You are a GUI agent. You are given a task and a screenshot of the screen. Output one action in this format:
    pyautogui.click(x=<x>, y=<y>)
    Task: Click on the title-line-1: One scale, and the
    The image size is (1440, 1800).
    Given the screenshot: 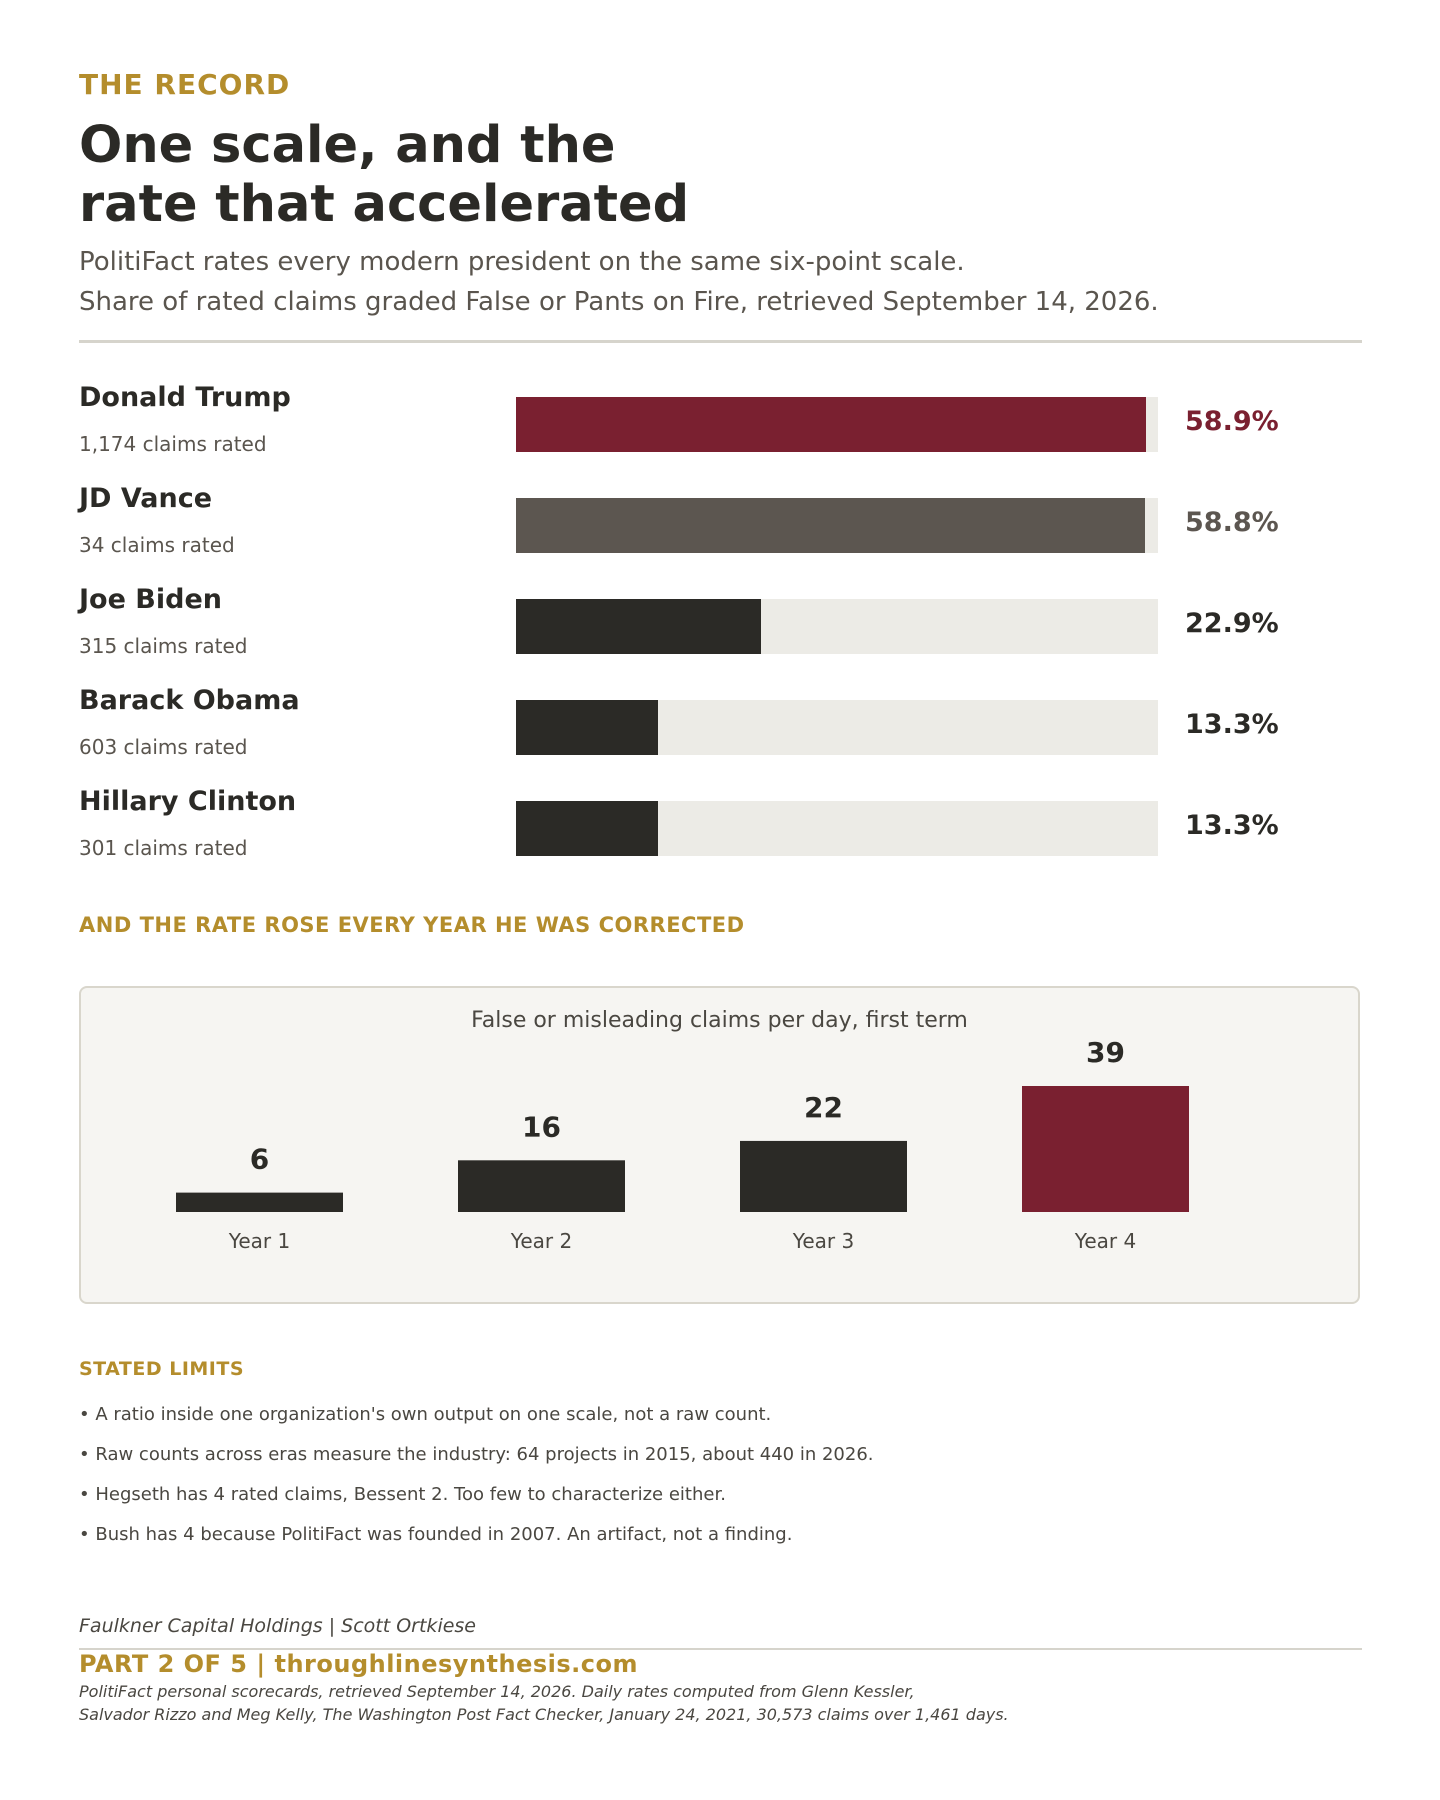 What is the action you would take?
    pyautogui.click(x=347, y=145)
    